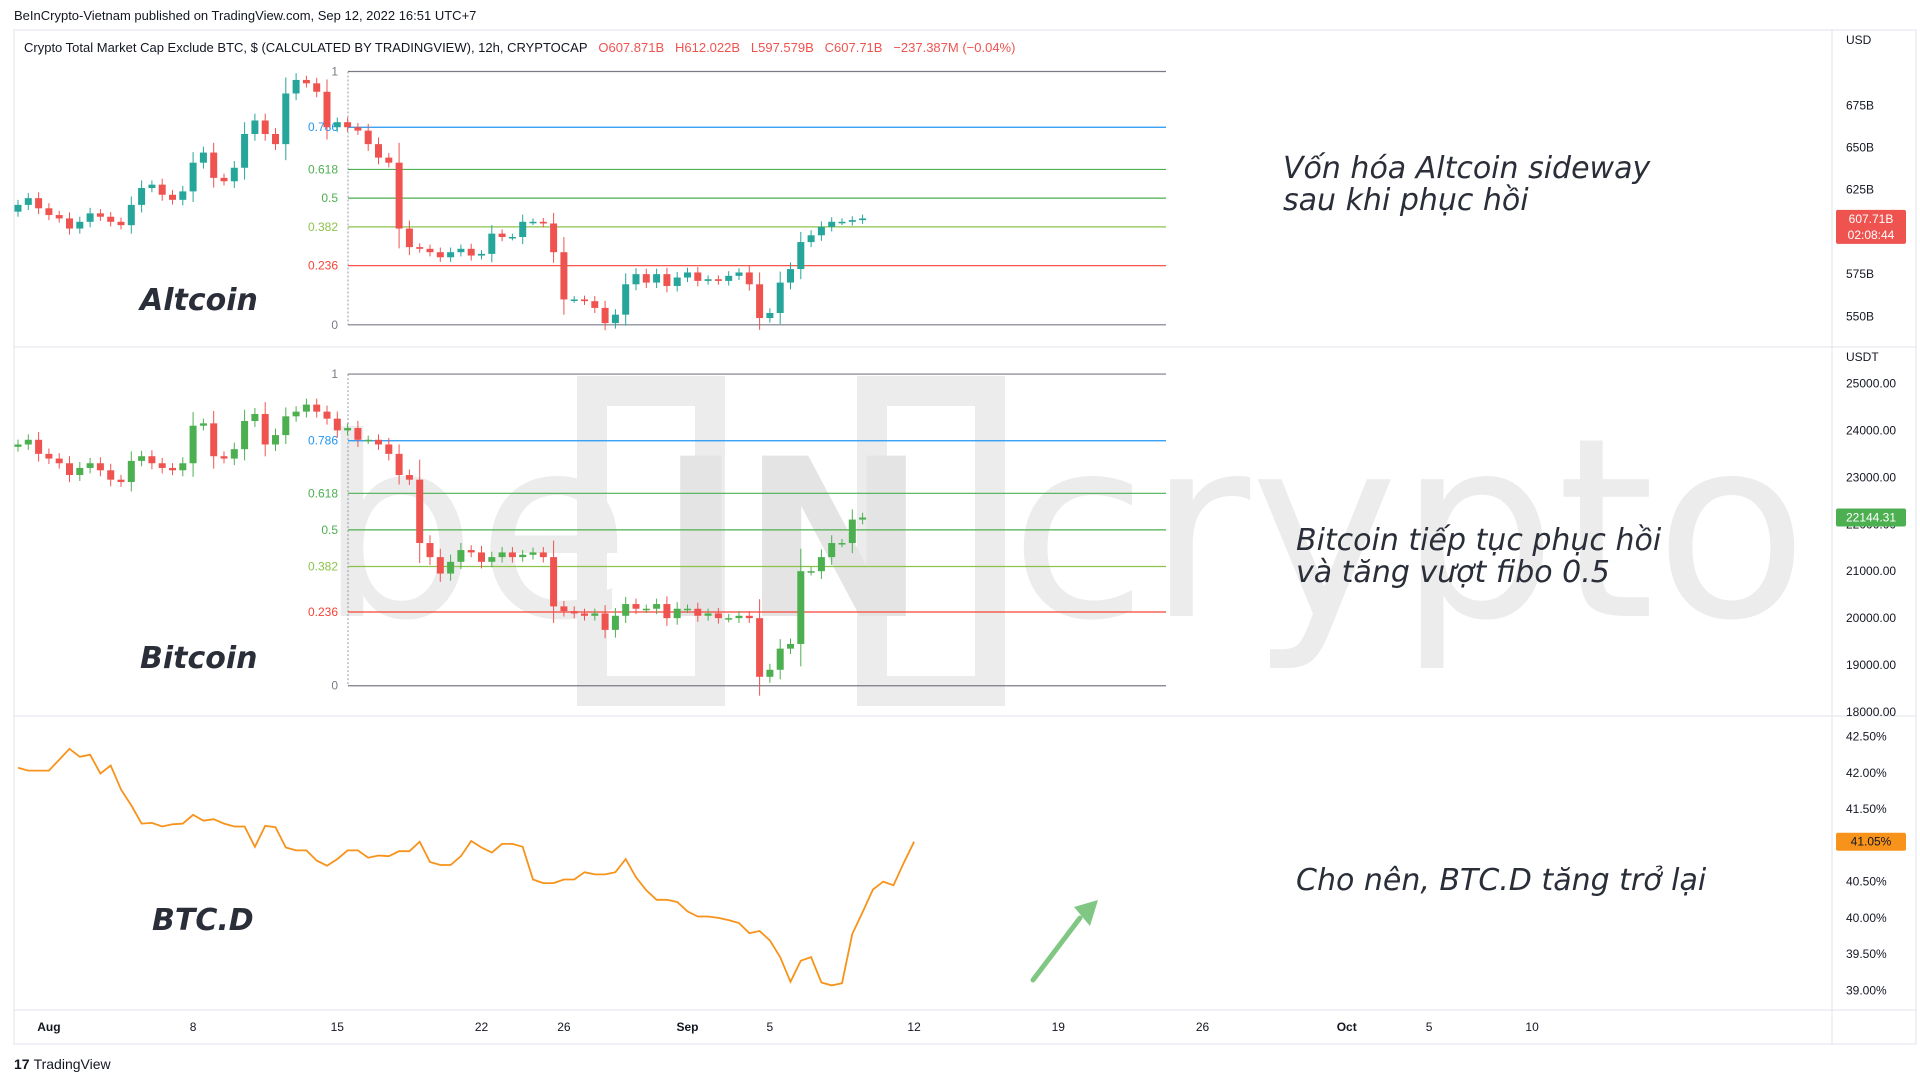 The width and height of the screenshot is (1920, 1080). What do you see at coordinates (1871, 571) in the screenshot?
I see `price-tick-label: 21000.00` at bounding box center [1871, 571].